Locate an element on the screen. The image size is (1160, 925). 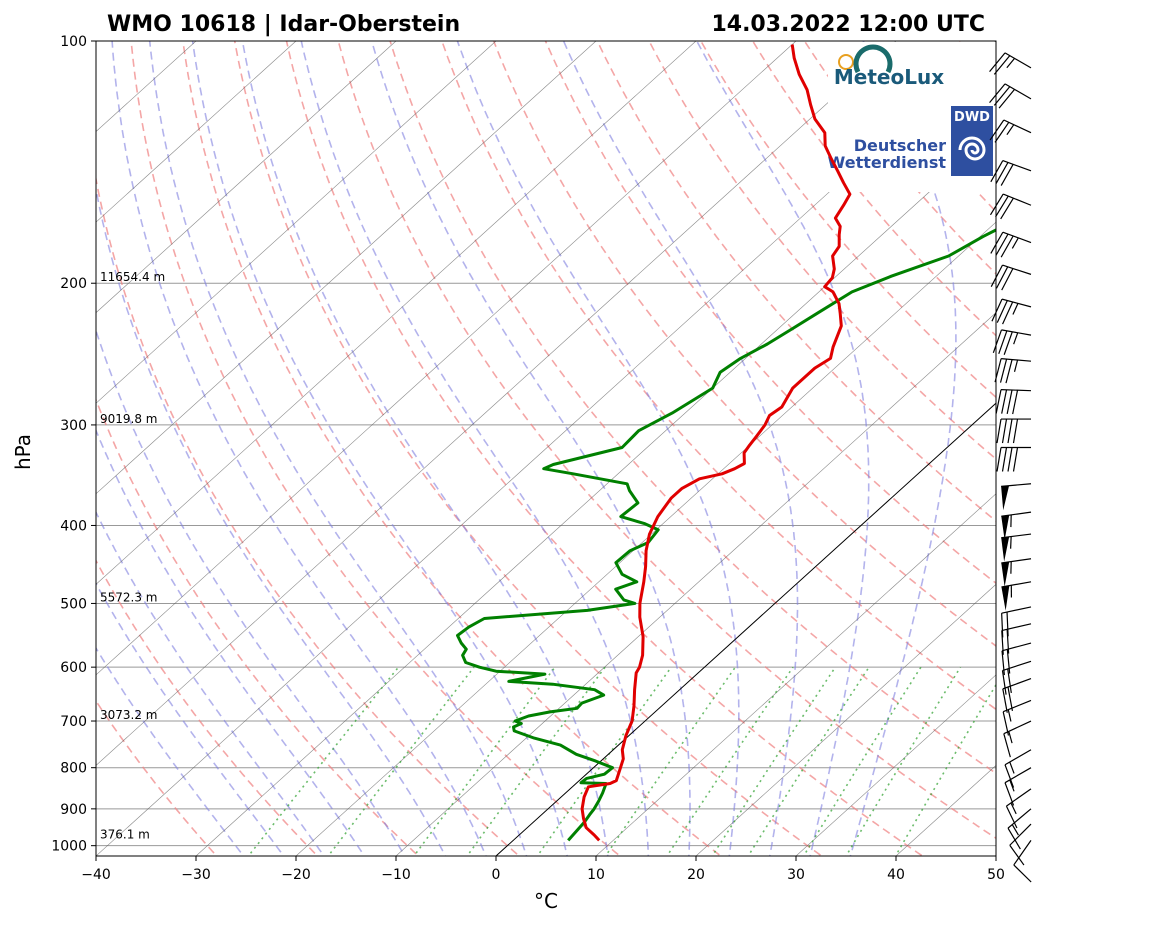
y-axis-ticks: 1000 900 800 700 600 500 400 300 200 100 is located at coordinates (73, 444).